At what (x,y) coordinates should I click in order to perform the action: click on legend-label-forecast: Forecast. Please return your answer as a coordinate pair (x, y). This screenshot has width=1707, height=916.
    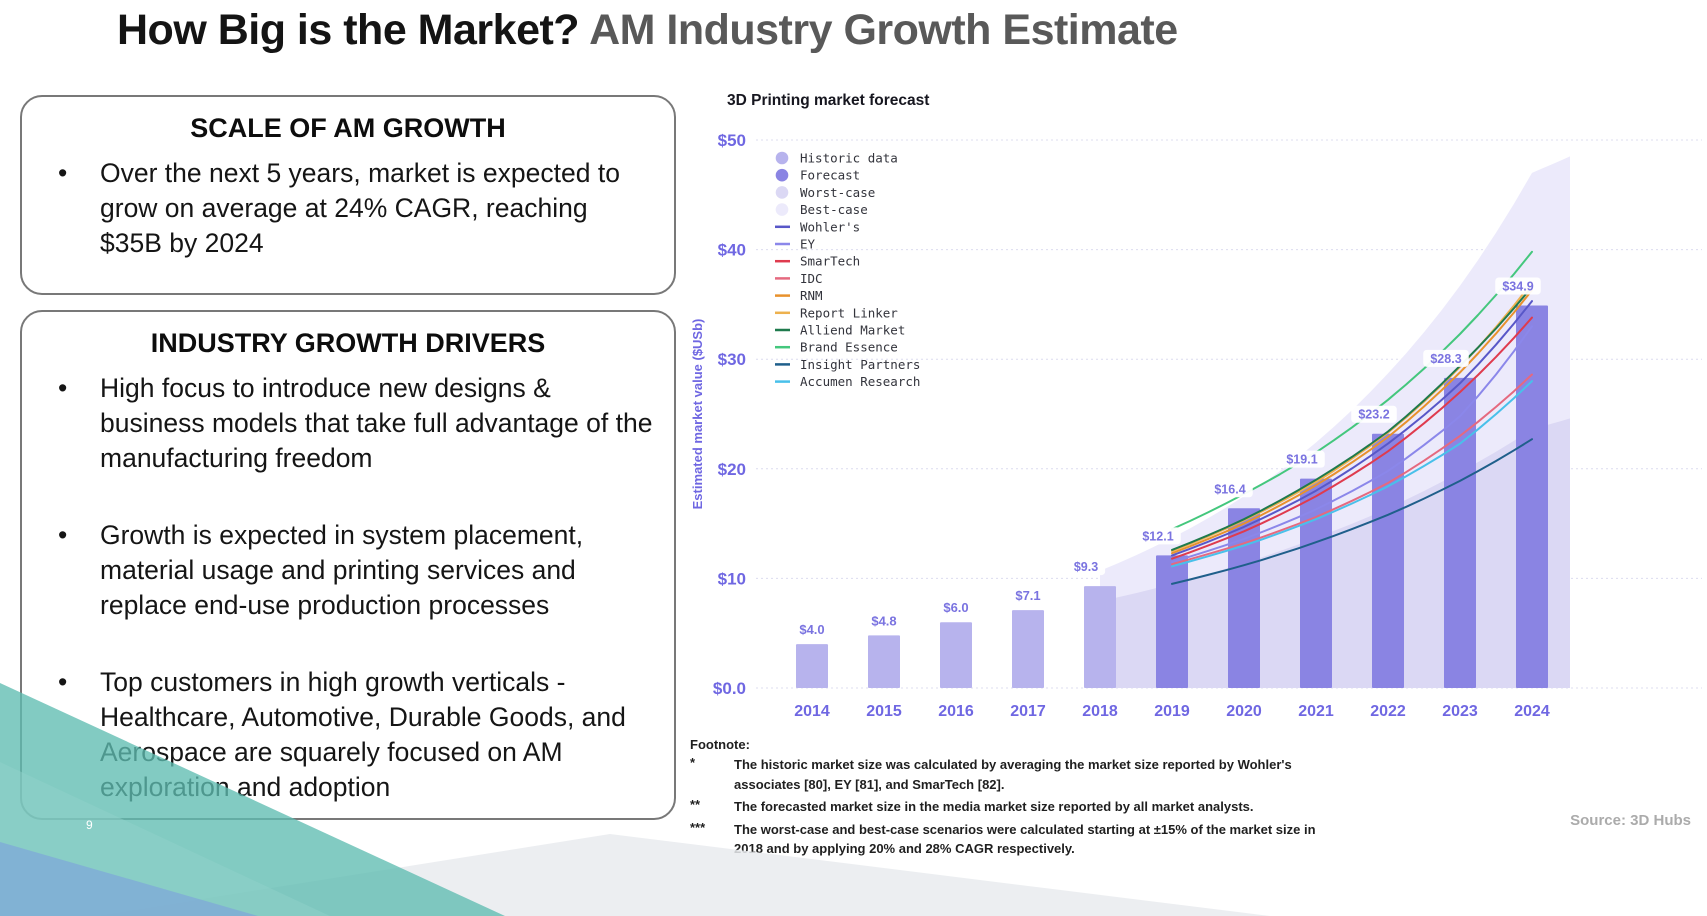
    Looking at the image, I should click on (830, 175).